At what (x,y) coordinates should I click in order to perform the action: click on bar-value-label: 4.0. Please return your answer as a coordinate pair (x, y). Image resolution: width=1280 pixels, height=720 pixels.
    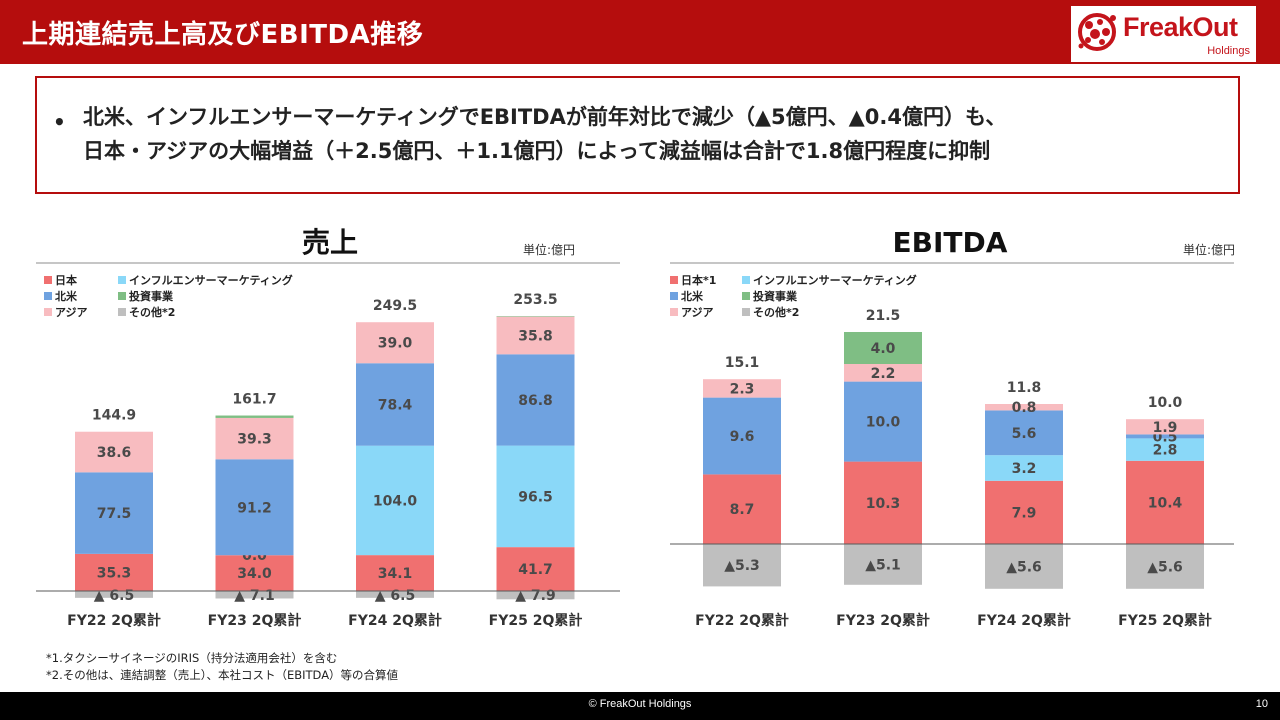
    Looking at the image, I should click on (883, 349).